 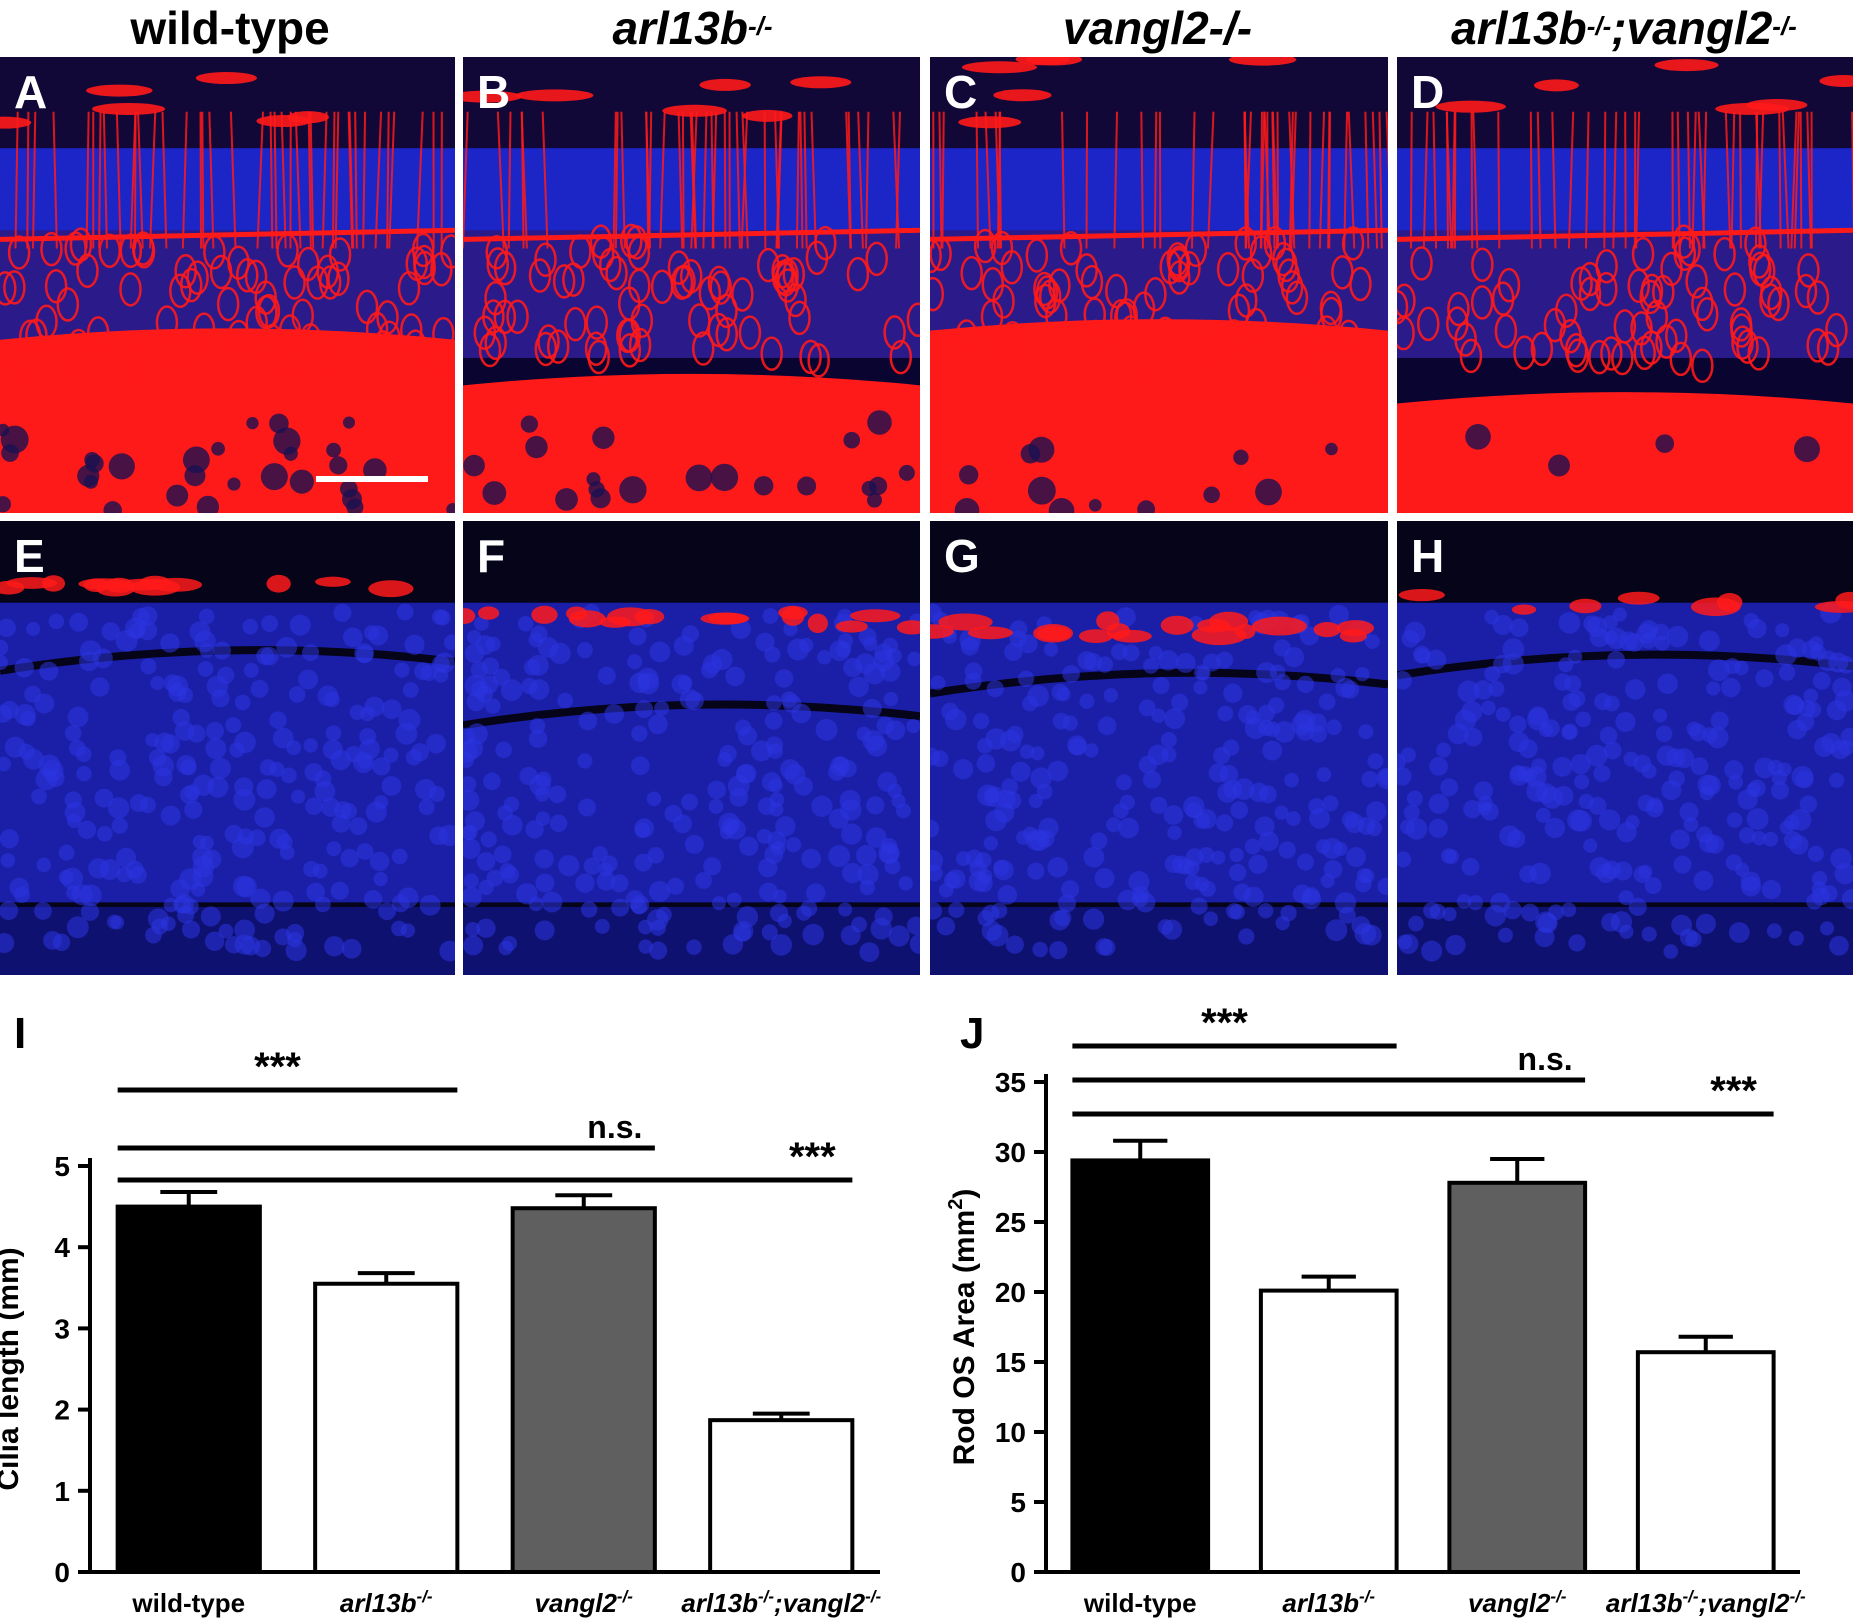 I want to click on column-title-double-mutant: arl13b-/-;vangl2-/-, so click(x=1624, y=28).